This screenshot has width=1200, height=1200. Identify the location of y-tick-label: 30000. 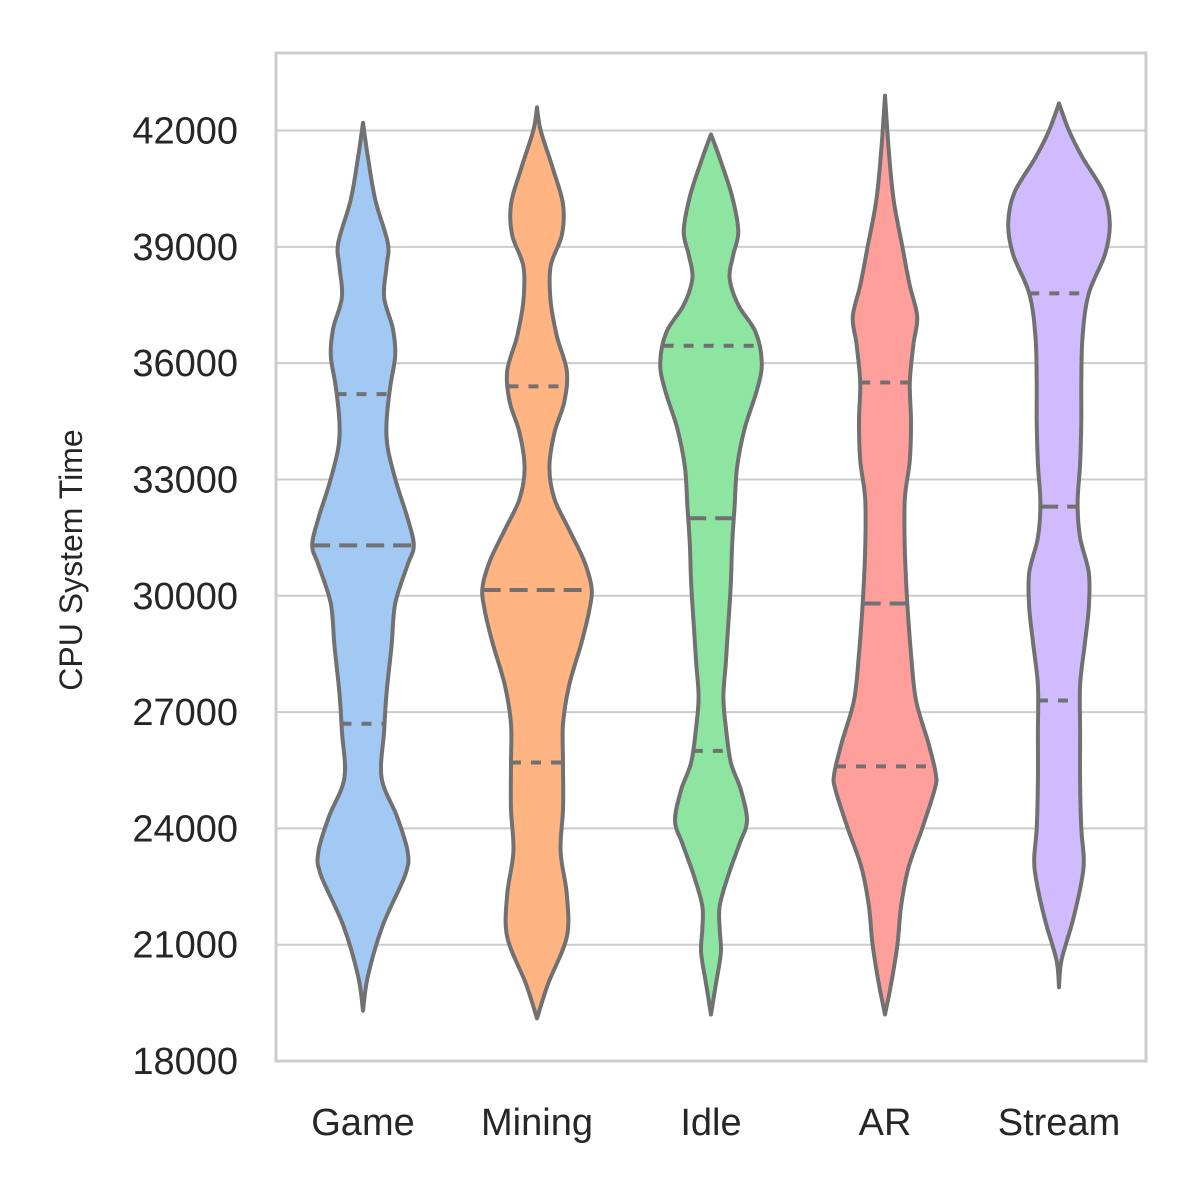
(185, 597).